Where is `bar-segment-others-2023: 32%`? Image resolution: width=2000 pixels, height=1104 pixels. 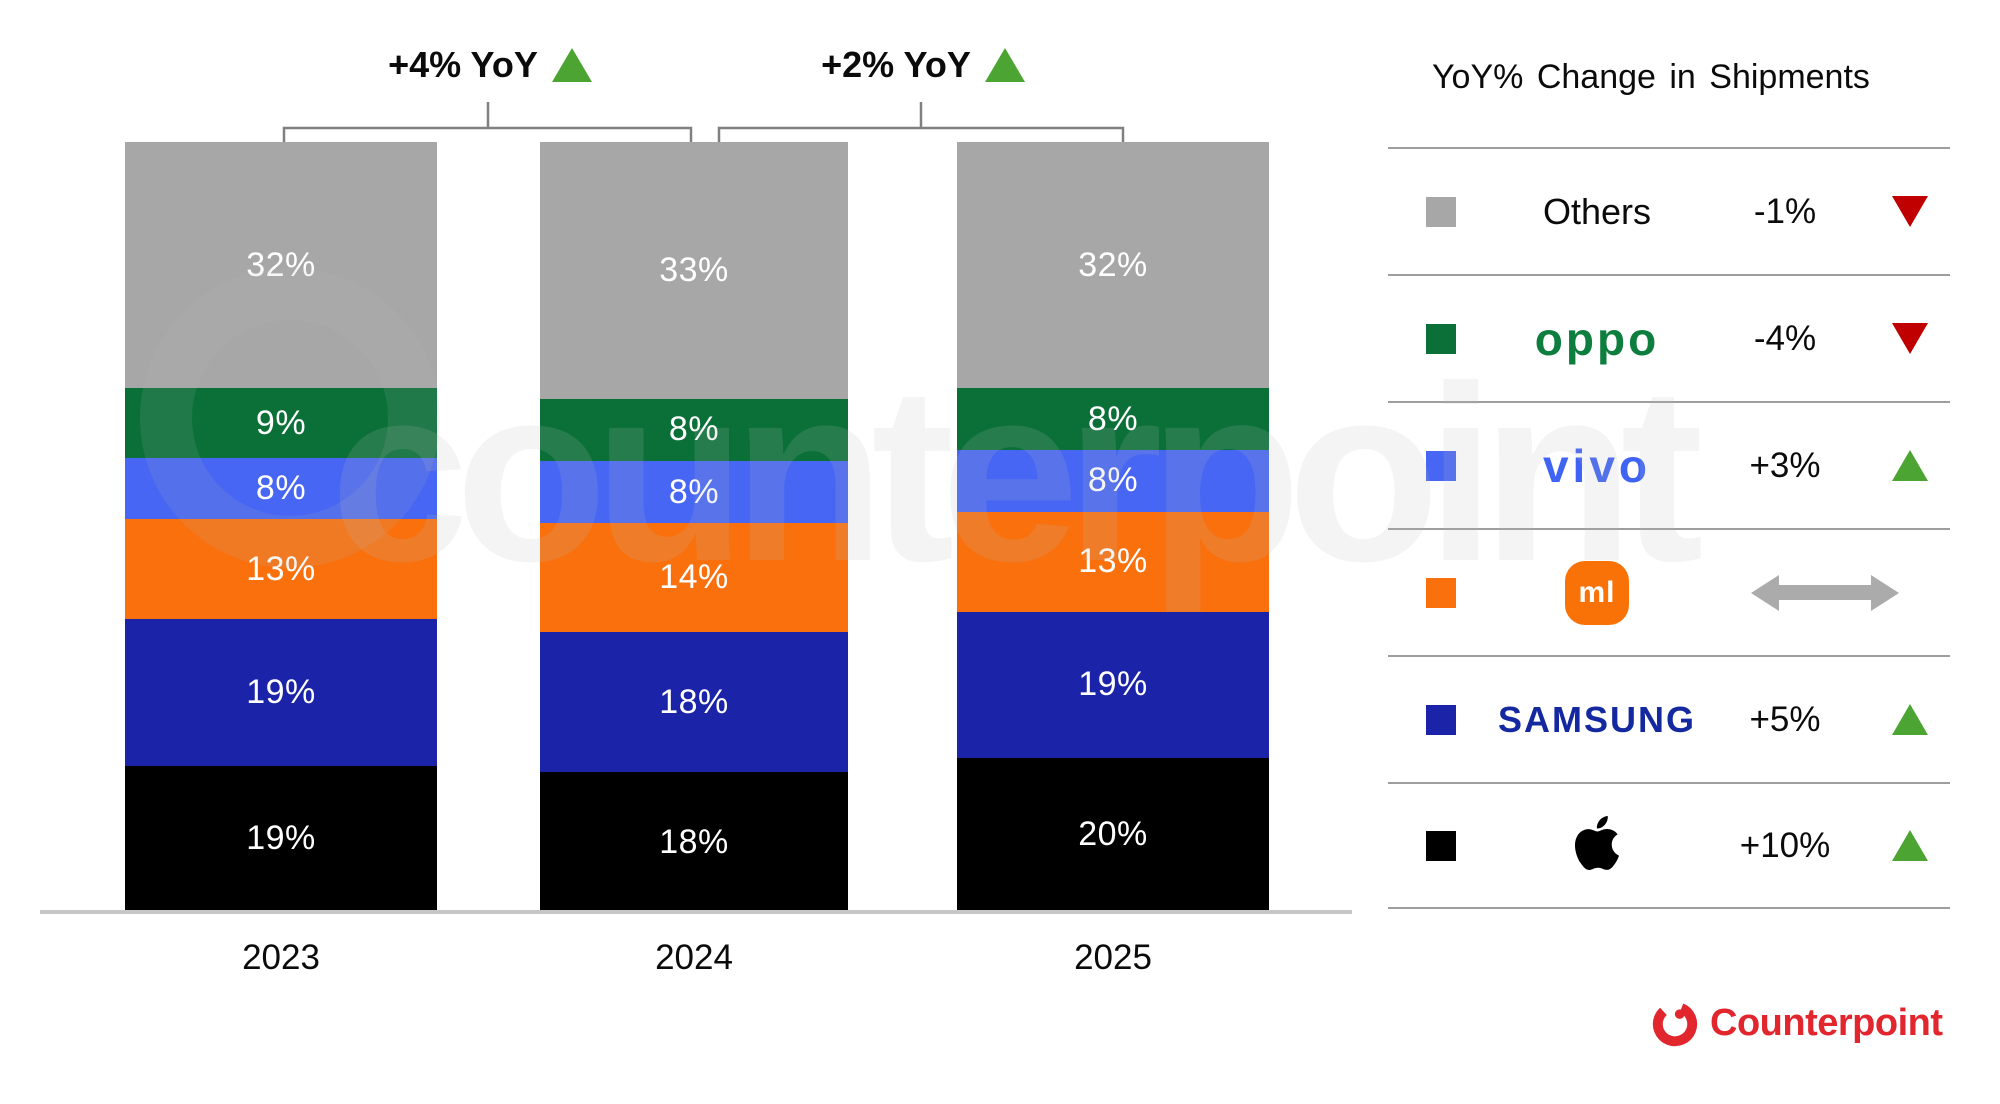 bar-segment-others-2023: 32% is located at coordinates (281, 265).